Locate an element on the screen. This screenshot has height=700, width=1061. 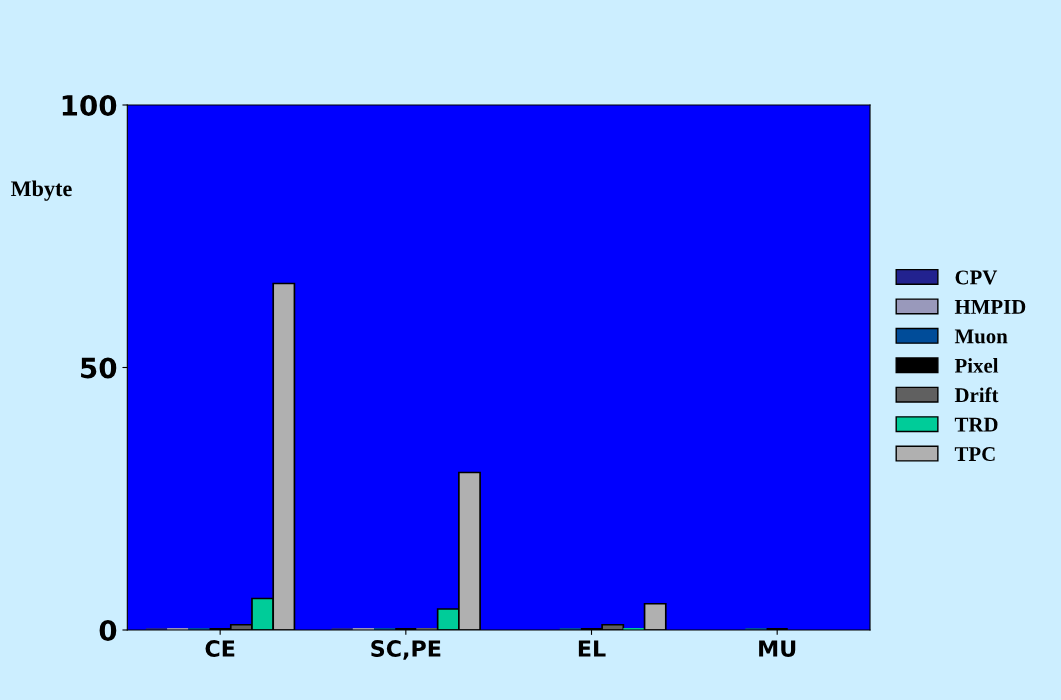
x-tick-label: SC,PE is located at coordinates (406, 650).